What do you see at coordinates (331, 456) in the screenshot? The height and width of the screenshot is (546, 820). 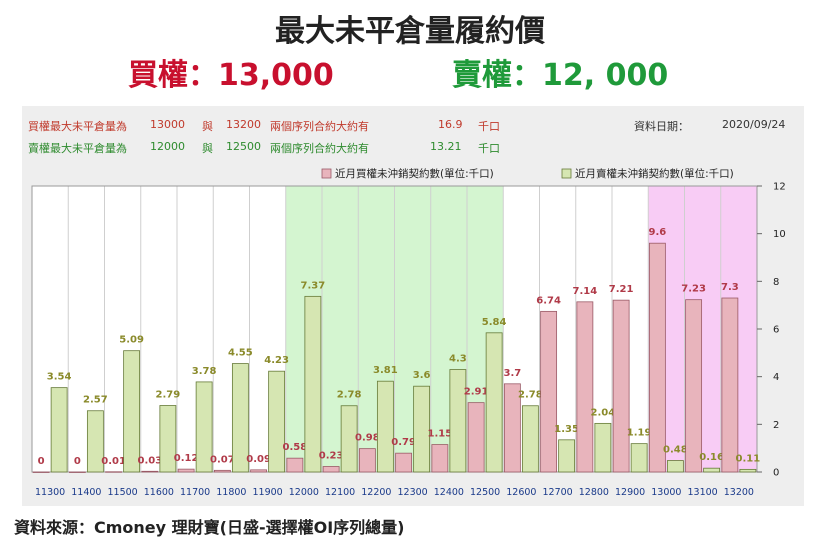 I see `call-data-label: 0.23` at bounding box center [331, 456].